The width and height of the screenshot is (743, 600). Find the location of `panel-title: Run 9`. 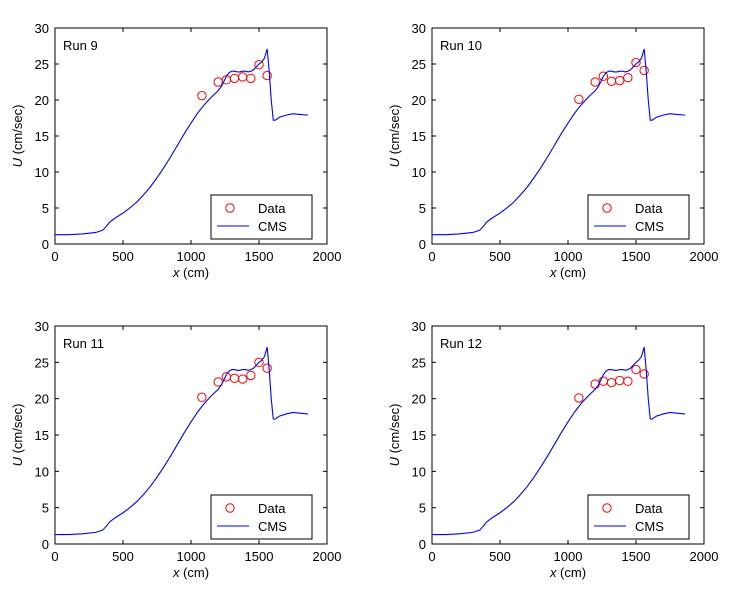

panel-title: Run 9 is located at coordinates (80, 45).